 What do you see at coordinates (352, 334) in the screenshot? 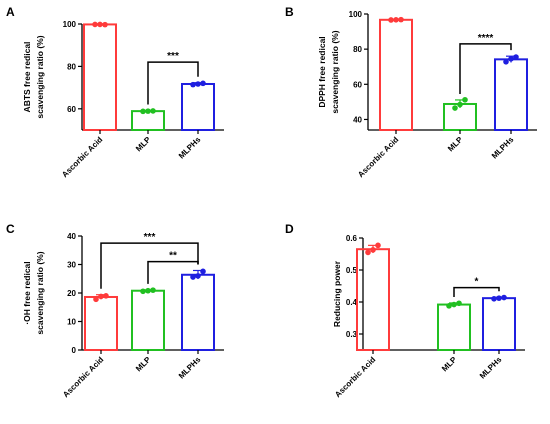
I see `y-tick-label: 0.3` at bounding box center [352, 334].